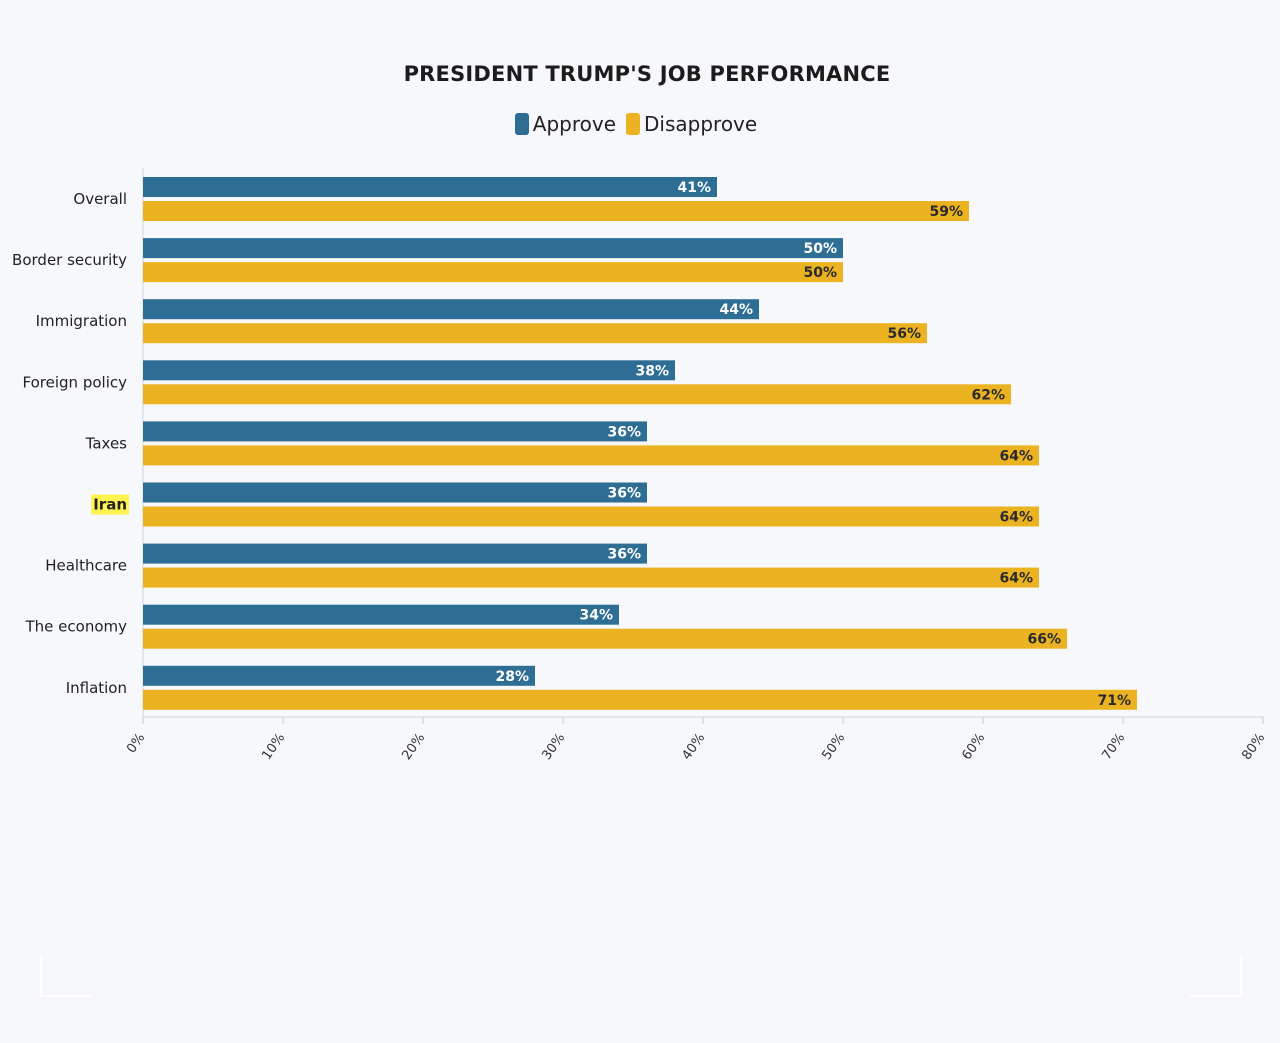  What do you see at coordinates (512, 677) in the screenshot?
I see `bar-label-approve-inflation: 28%` at bounding box center [512, 677].